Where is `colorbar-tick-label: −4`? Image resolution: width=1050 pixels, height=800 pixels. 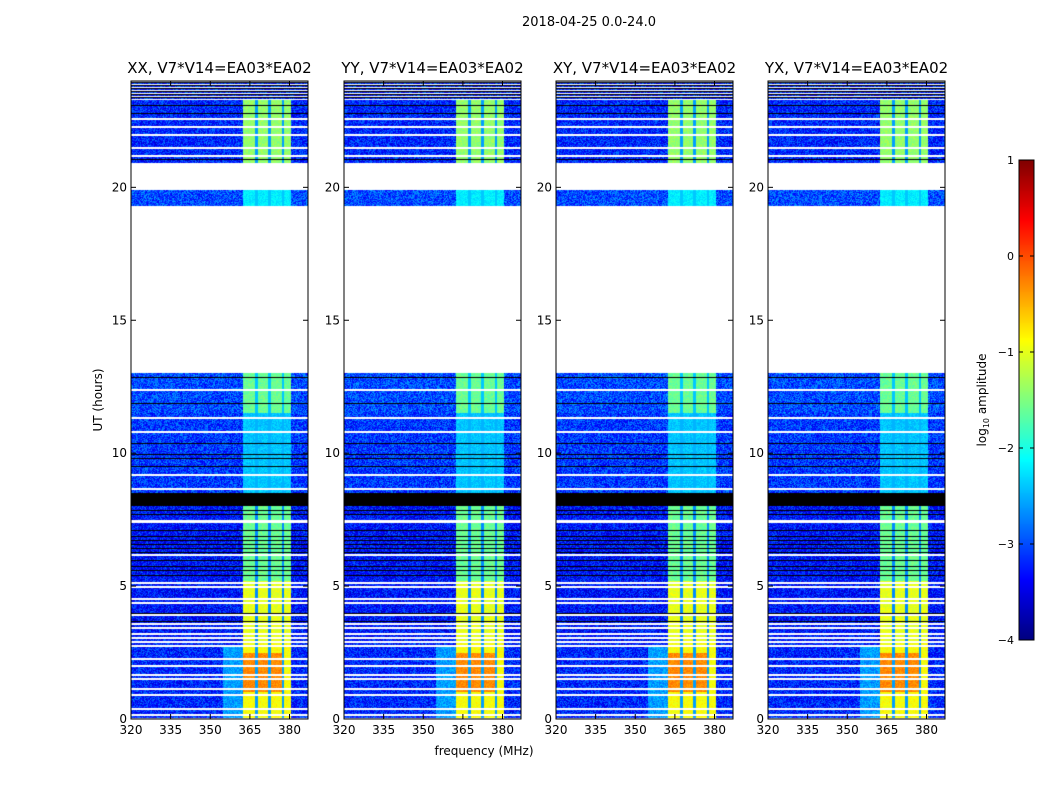
colorbar-tick-label: −4 is located at coordinates (1006, 640).